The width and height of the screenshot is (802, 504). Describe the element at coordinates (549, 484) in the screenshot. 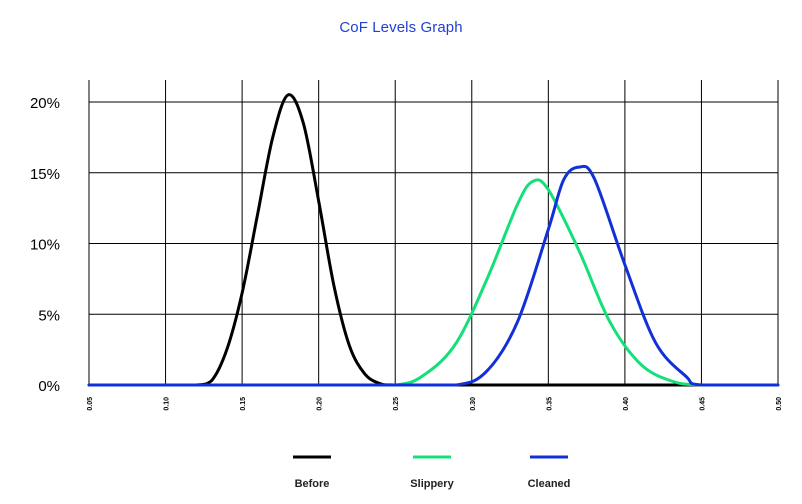

I see `legend-label-cleaned: Cleaned` at that location.